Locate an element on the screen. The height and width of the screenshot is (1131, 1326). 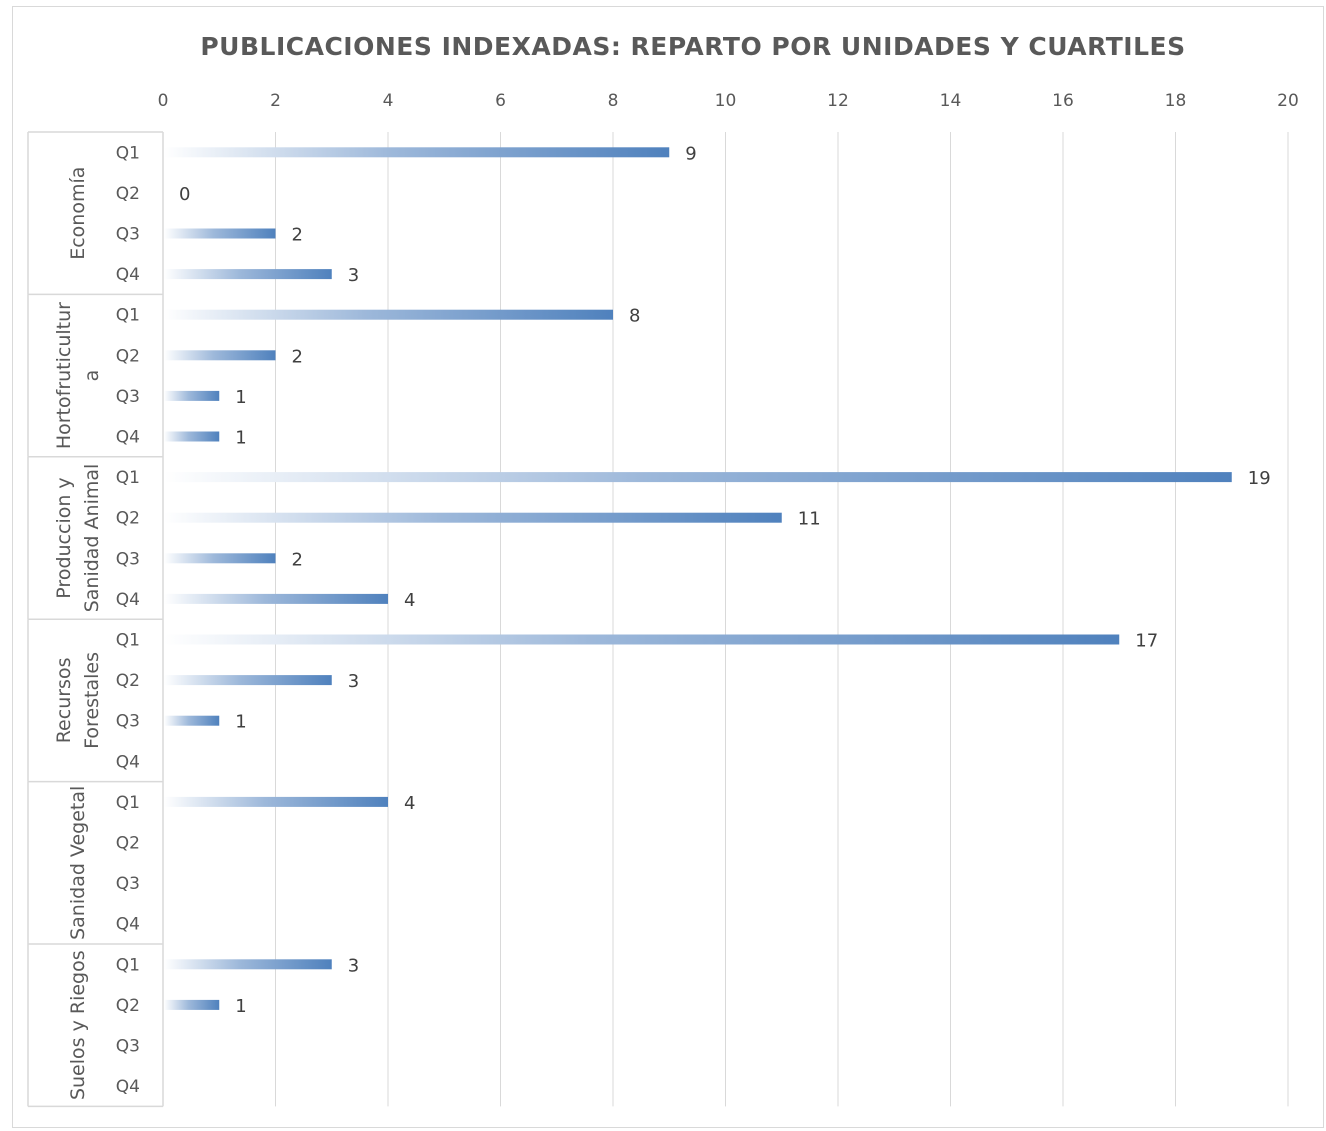
x-tick-label-16: 16 is located at coordinates (1063, 101).